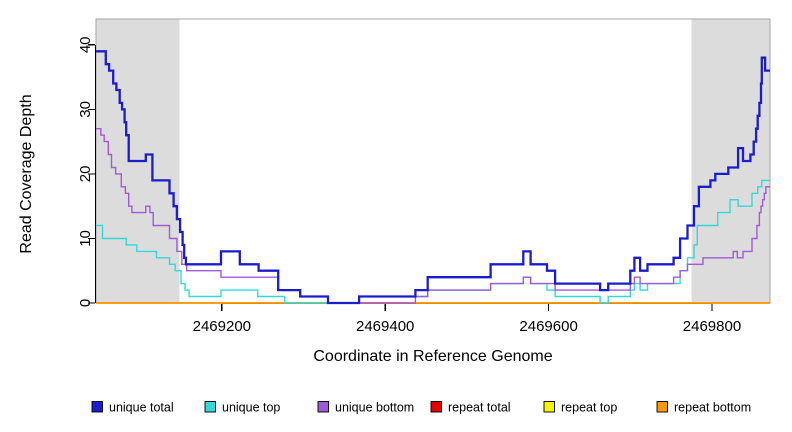 The width and height of the screenshot is (792, 432). I want to click on legend-item-unique-top: unique top, so click(242, 408).